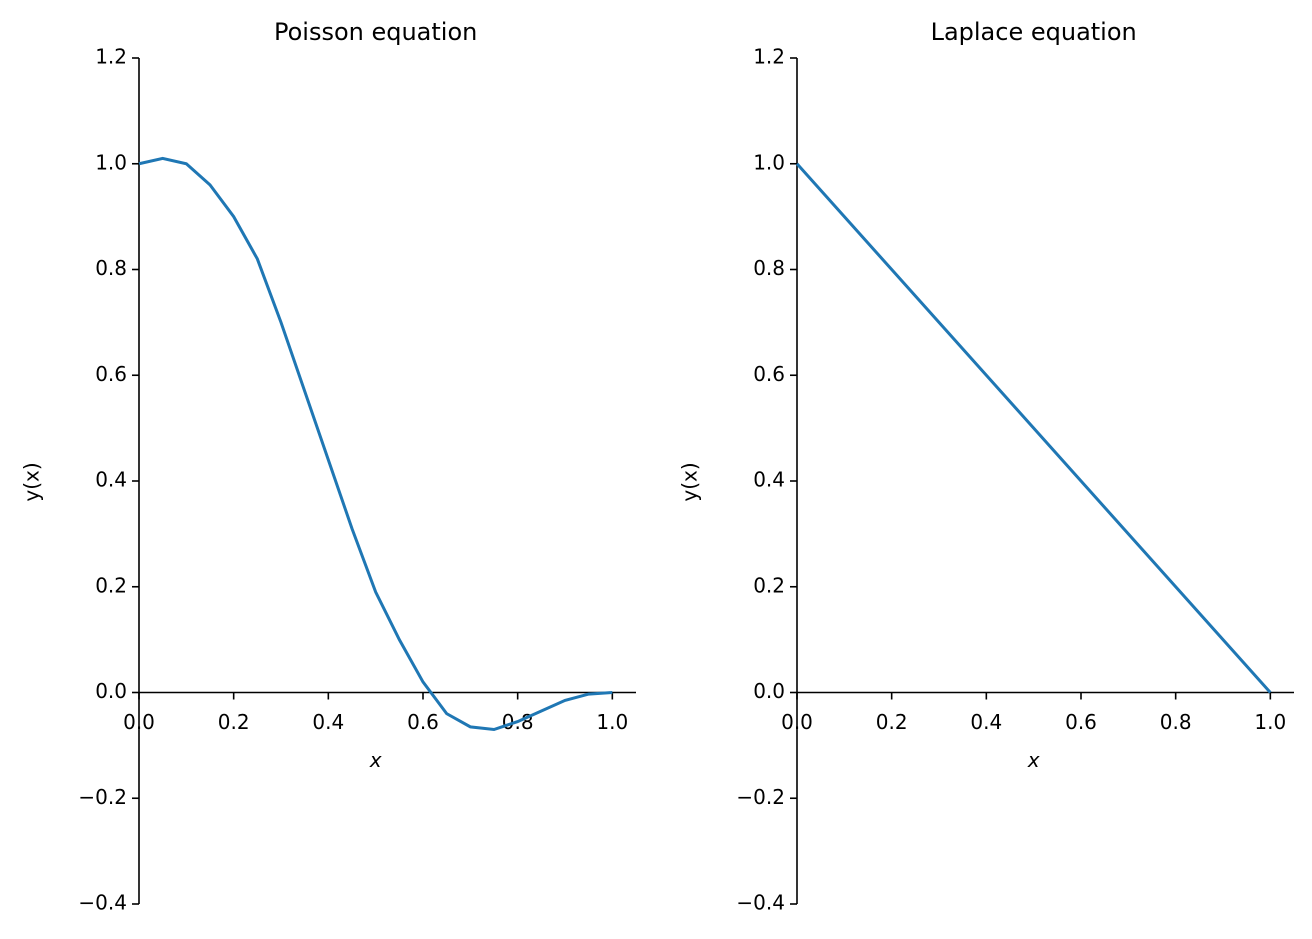 The width and height of the screenshot is (1312, 939). What do you see at coordinates (375, 32) in the screenshot?
I see `chart-title: Poisson equation` at bounding box center [375, 32].